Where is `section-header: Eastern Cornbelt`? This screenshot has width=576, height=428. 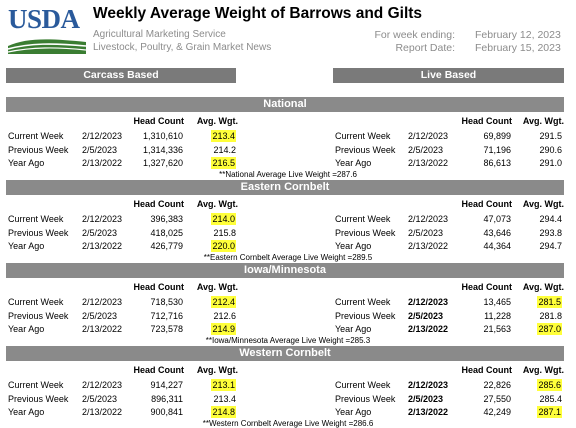 section-header: Eastern Cornbelt is located at coordinates (285, 187).